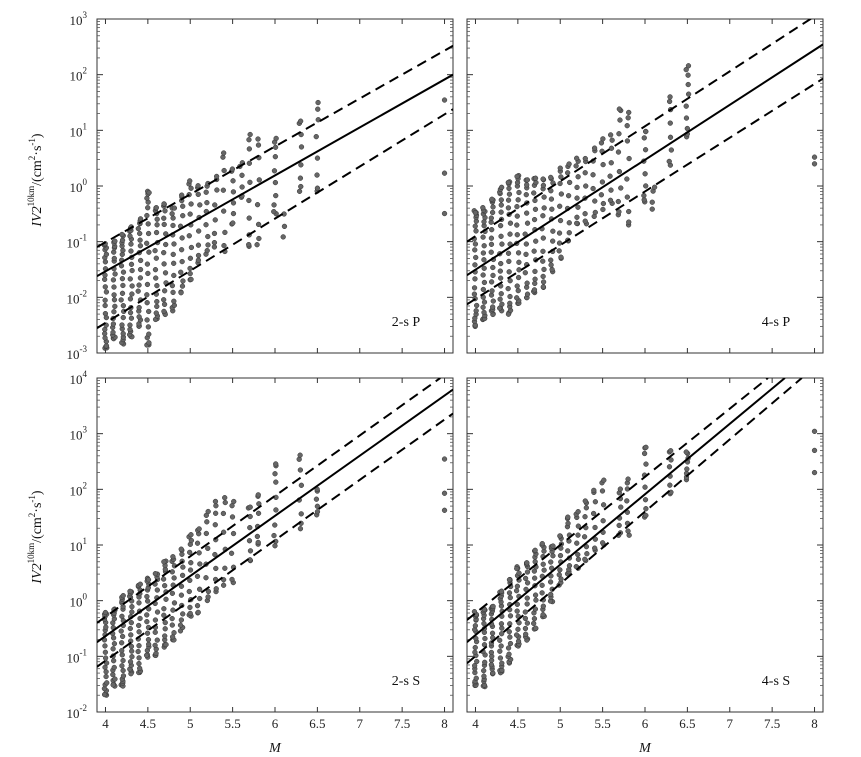 The image size is (861, 757). I want to click on panel-label: 4-s S, so click(776, 681).